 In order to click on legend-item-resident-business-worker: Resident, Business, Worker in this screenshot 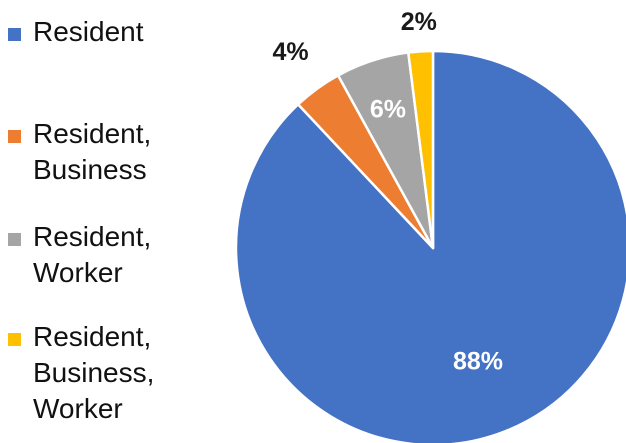, I will do `click(81, 373)`.